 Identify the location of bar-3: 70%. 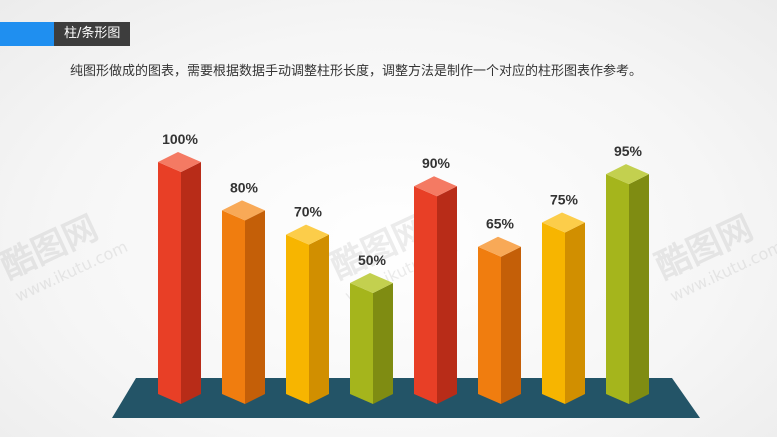
(307, 304).